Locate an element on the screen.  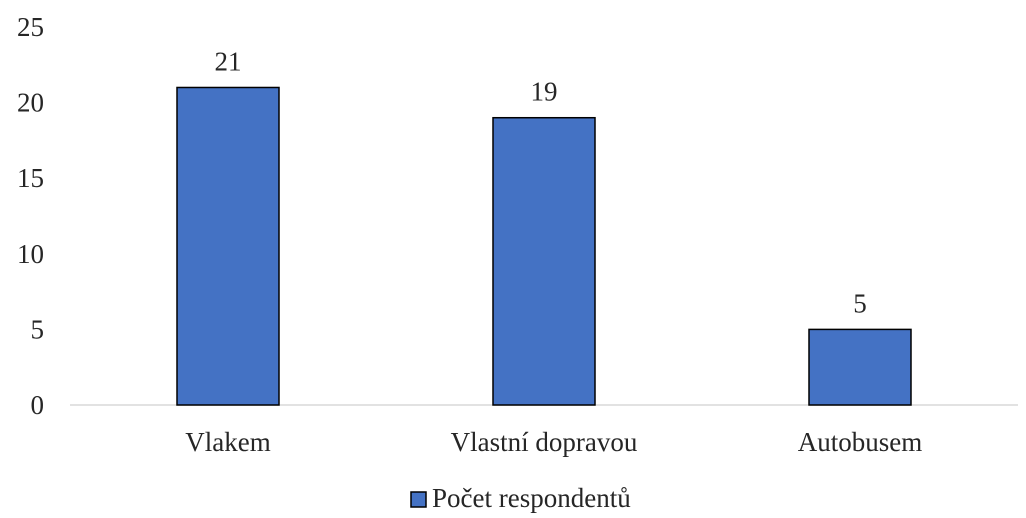
y-tick-label: 10 is located at coordinates (30, 254).